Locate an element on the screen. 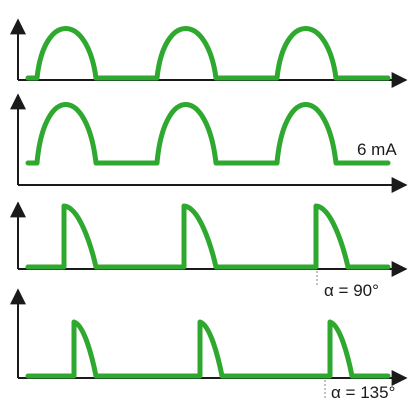  panel-2-annotation: 6 mA is located at coordinates (377, 149).